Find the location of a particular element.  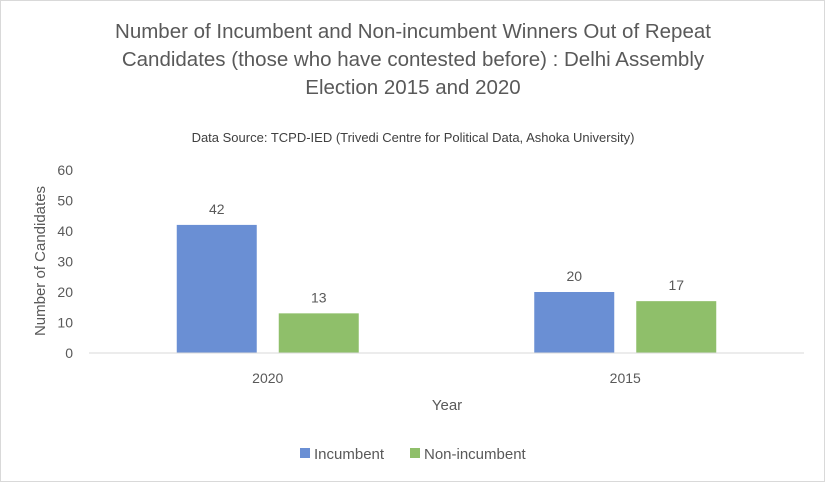

x-tick-label-2015: 2015 is located at coordinates (625, 378).